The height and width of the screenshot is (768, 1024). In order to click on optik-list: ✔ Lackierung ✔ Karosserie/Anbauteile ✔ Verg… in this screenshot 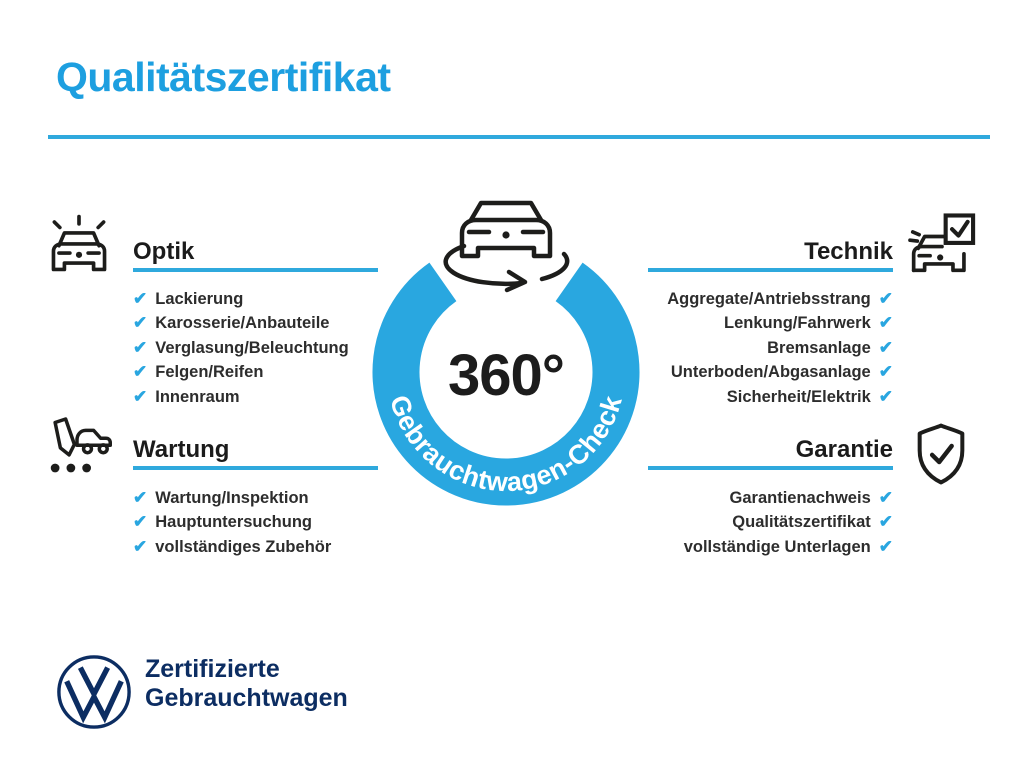, I will do `click(241, 348)`.